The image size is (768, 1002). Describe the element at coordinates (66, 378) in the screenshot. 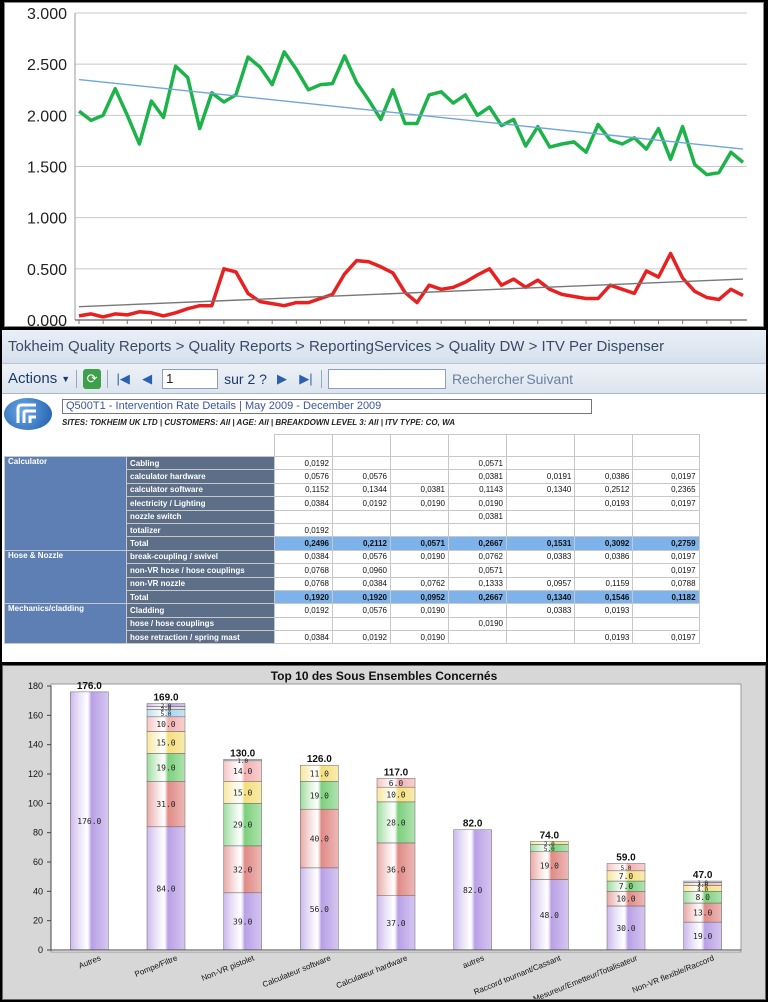

I see `chevron-down-icon: ▼` at that location.